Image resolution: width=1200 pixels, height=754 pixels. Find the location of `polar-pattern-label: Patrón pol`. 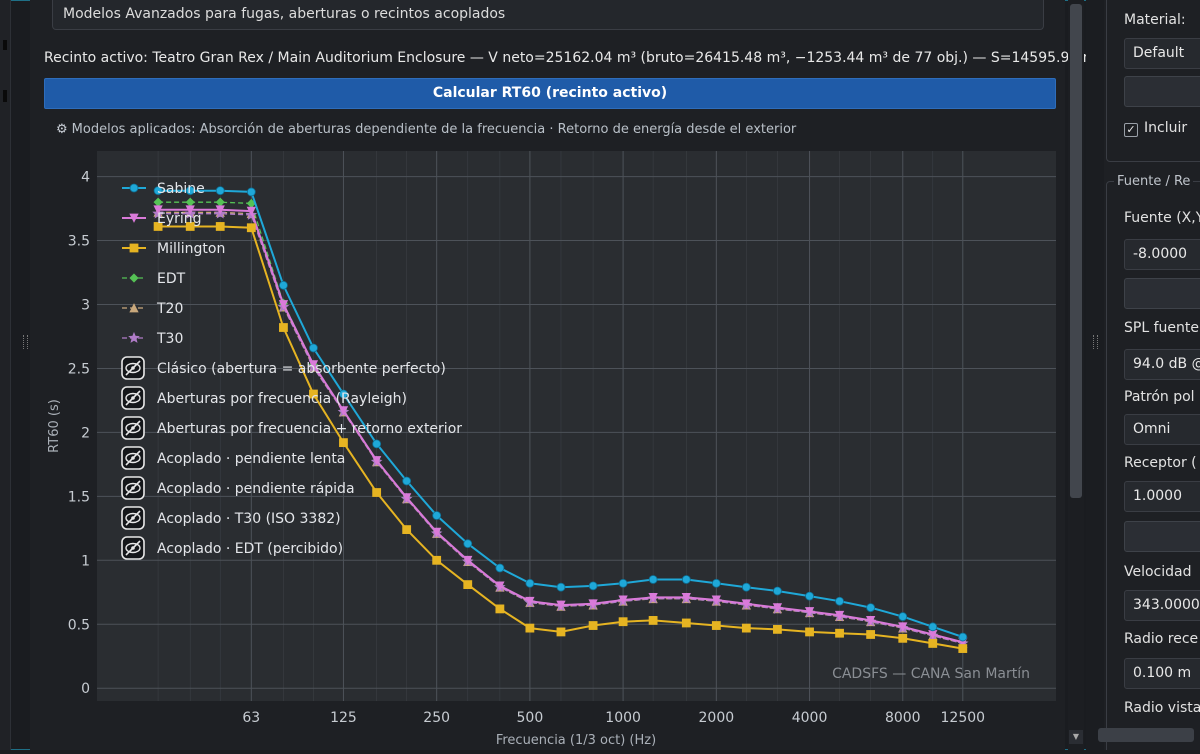

polar-pattern-label: Patrón pol is located at coordinates (1159, 397).